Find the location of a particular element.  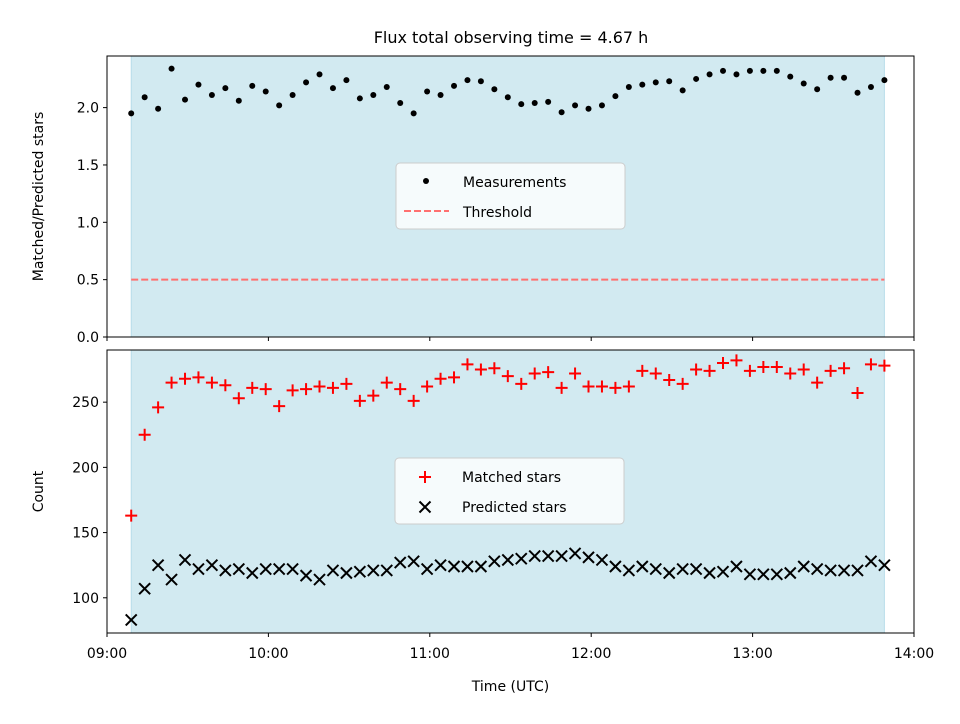

bottom-y-tick-label: 200 is located at coordinates (85, 468).